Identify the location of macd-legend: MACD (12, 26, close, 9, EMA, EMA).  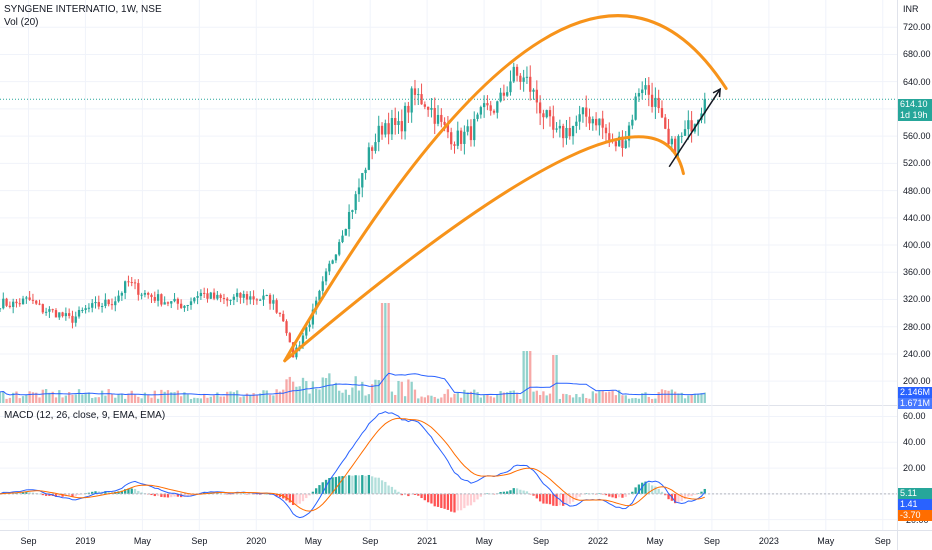
(85, 415).